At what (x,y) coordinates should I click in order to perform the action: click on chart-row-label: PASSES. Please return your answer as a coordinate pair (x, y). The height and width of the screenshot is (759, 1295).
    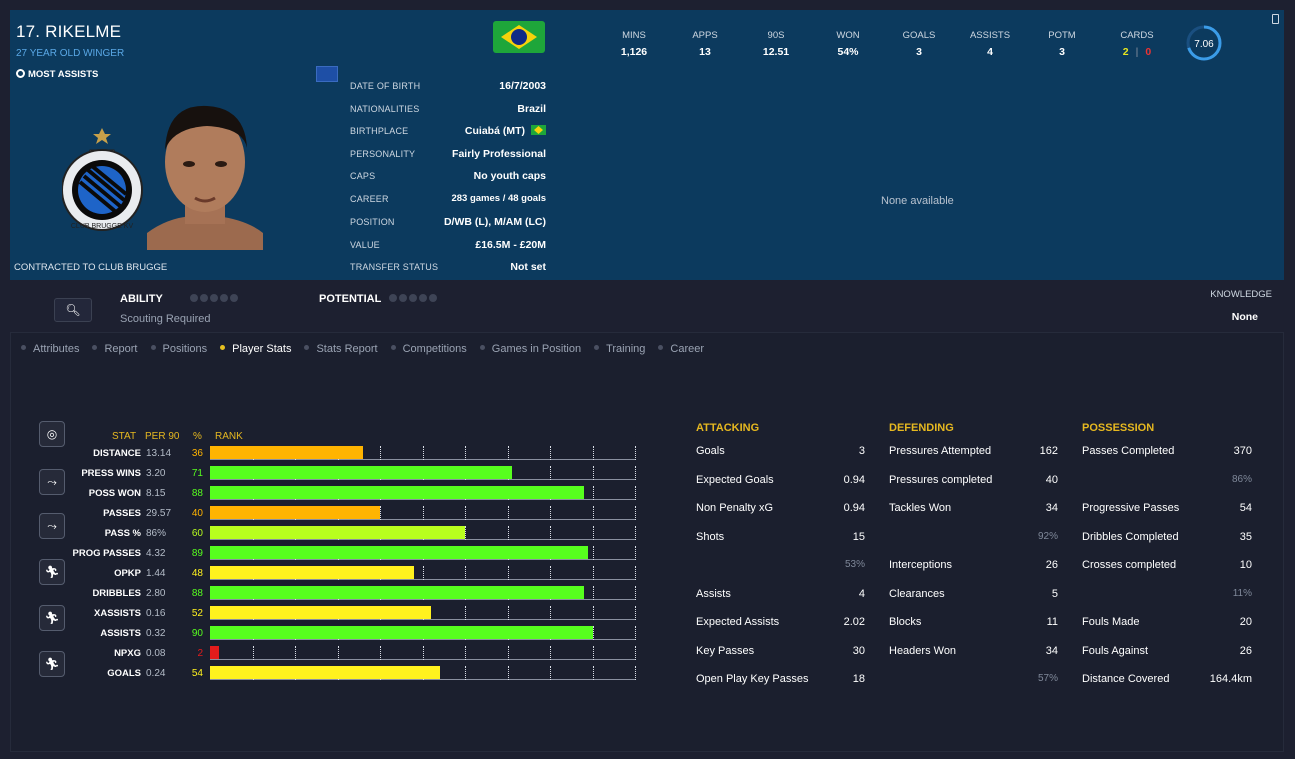
    Looking at the image, I should click on (122, 513).